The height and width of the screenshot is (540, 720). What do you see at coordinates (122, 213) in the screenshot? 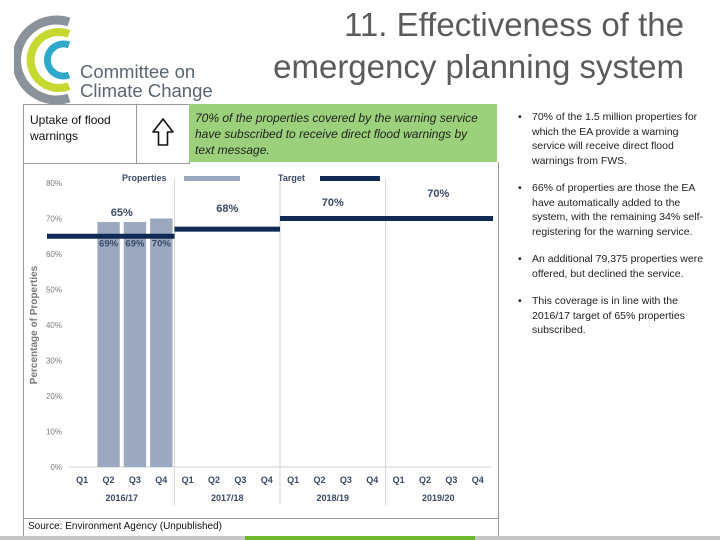
I see `target-value-label: 65%` at bounding box center [122, 213].